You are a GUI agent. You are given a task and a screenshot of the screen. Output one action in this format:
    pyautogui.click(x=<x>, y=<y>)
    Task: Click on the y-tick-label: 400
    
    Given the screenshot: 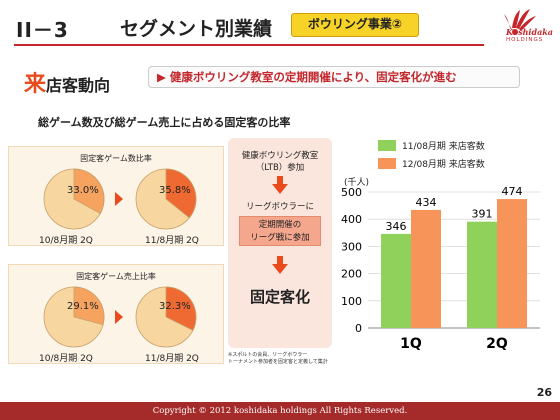 What is the action you would take?
    pyautogui.click(x=351, y=219)
    